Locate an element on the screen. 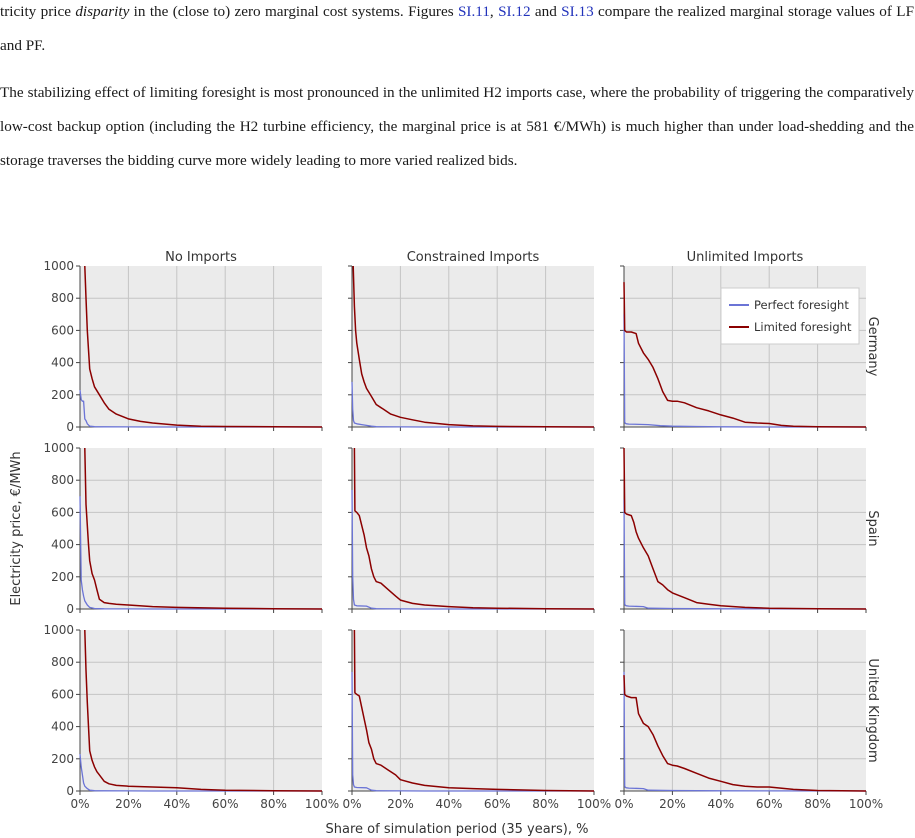  text-run: tricity price is located at coordinates (38, 11).